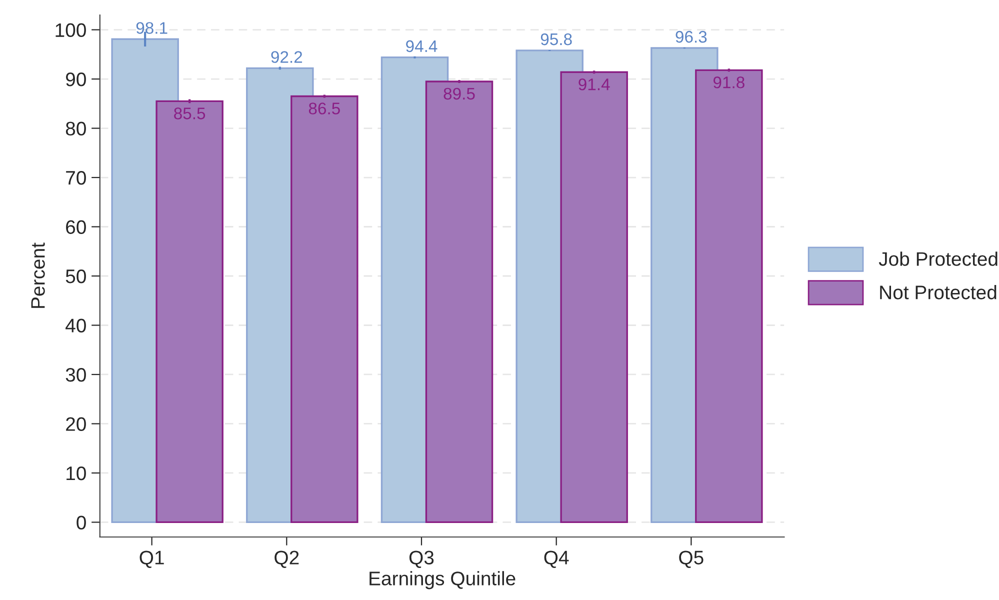 The image size is (999, 600). What do you see at coordinates (81, 523) in the screenshot?
I see `y-tick-label: 0` at bounding box center [81, 523].